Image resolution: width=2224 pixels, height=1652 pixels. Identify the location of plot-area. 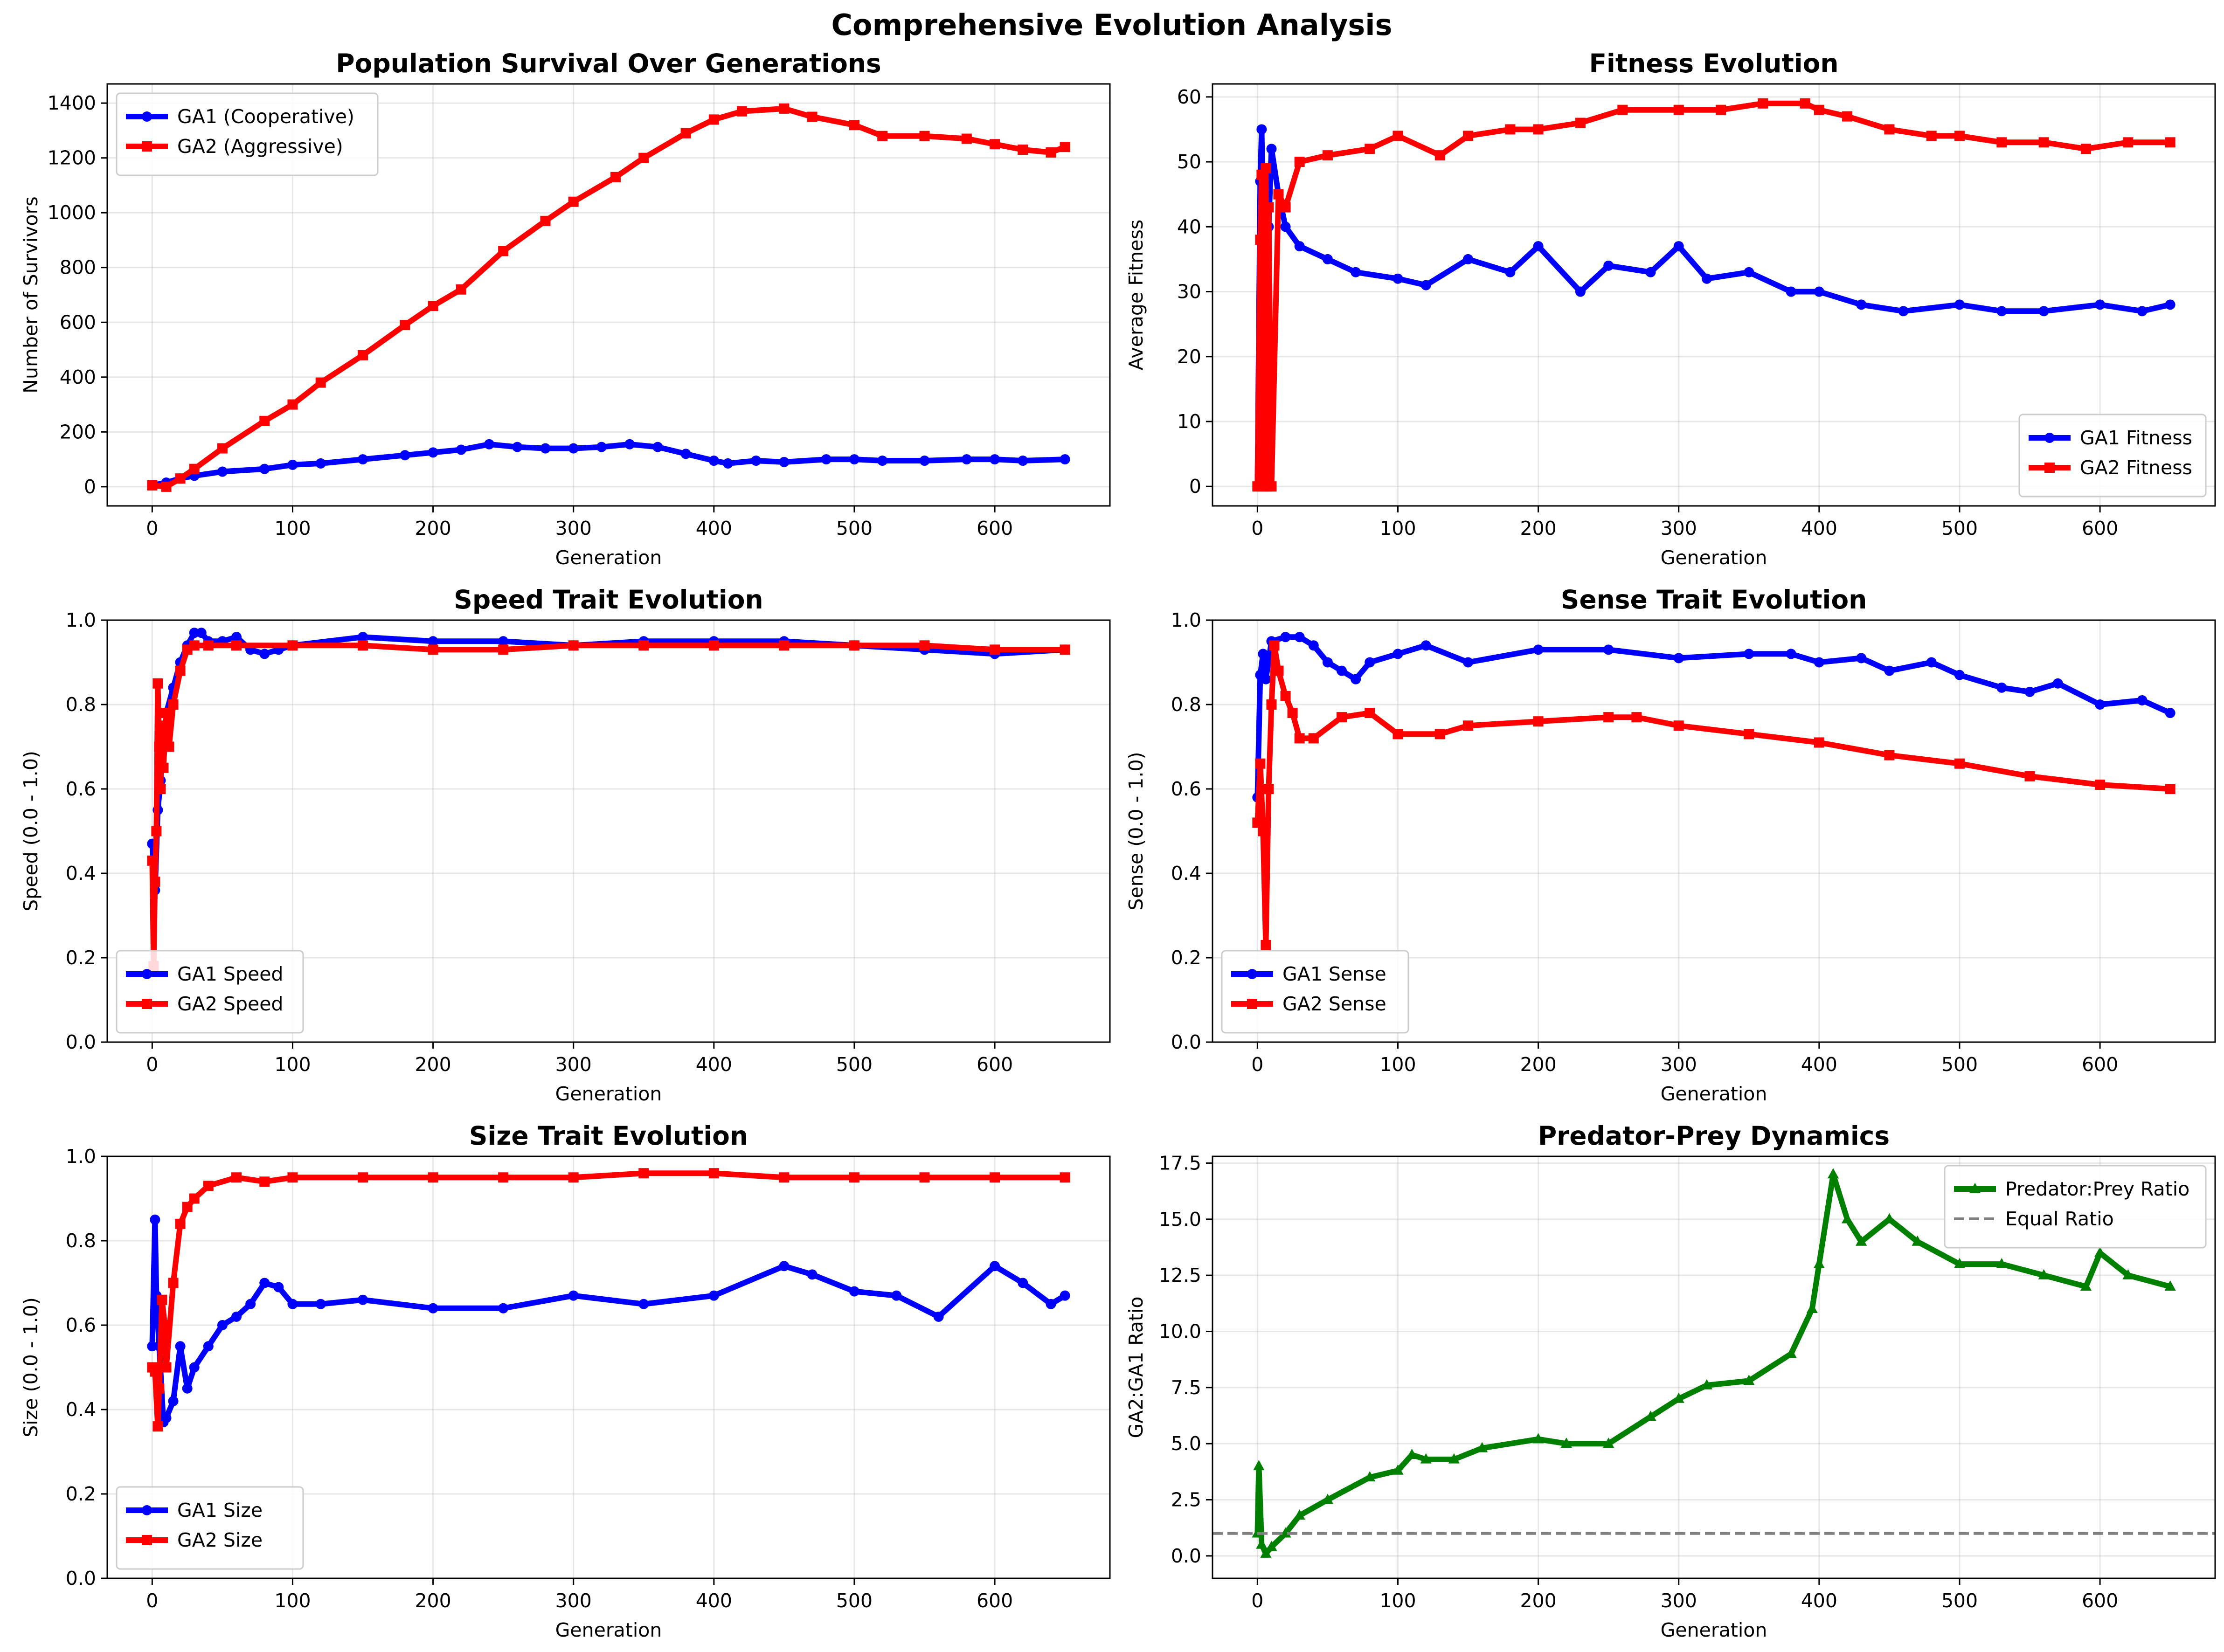
(608, 1300).